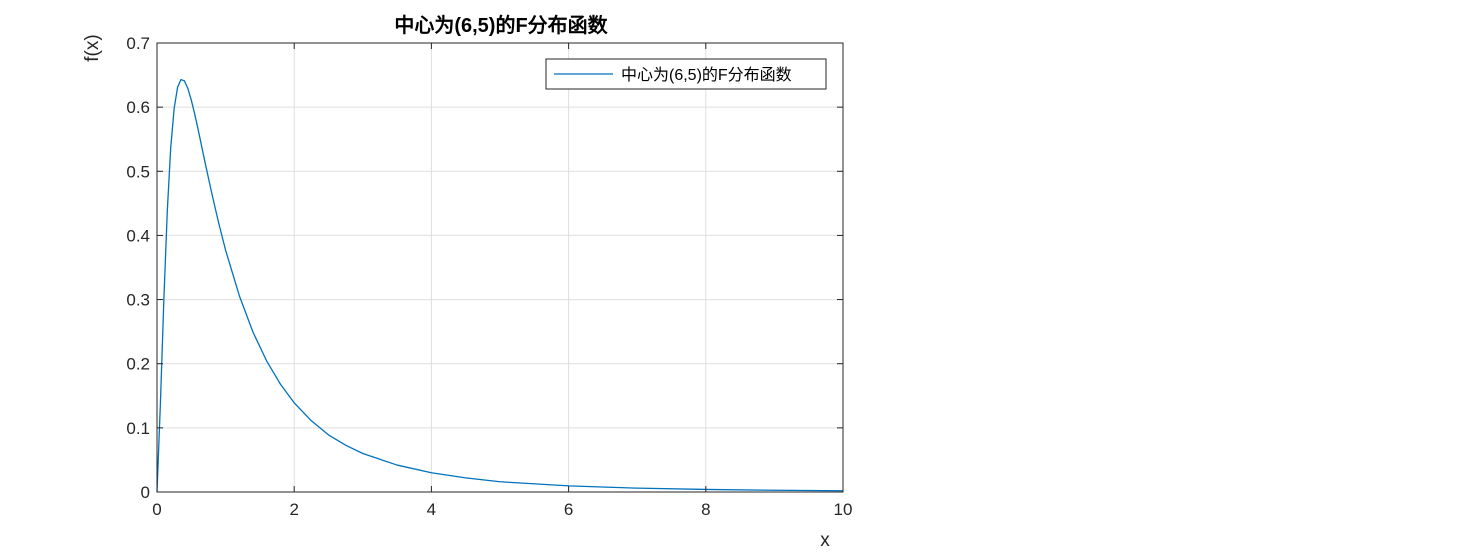  What do you see at coordinates (138, 300) in the screenshot?
I see `y-tick-label: 0.3` at bounding box center [138, 300].